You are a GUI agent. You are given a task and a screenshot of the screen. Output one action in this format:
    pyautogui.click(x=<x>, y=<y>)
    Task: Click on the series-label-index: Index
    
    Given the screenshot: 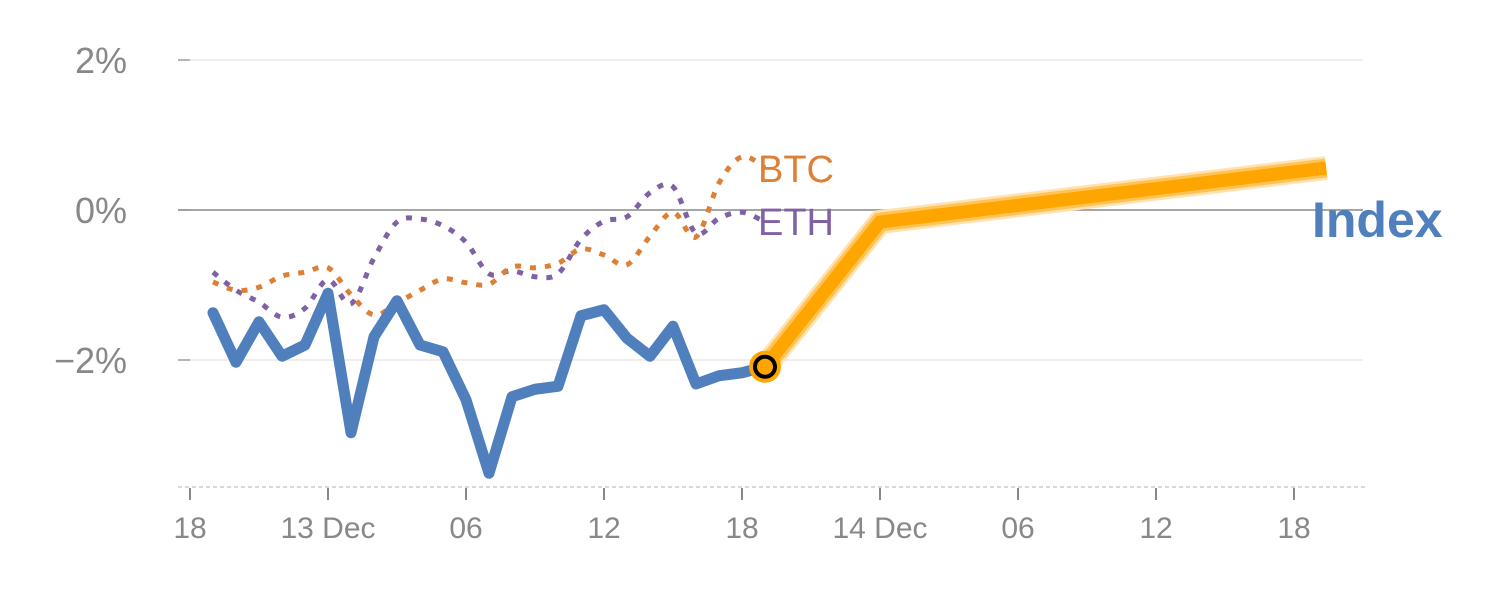 What is the action you would take?
    pyautogui.click(x=1377, y=220)
    